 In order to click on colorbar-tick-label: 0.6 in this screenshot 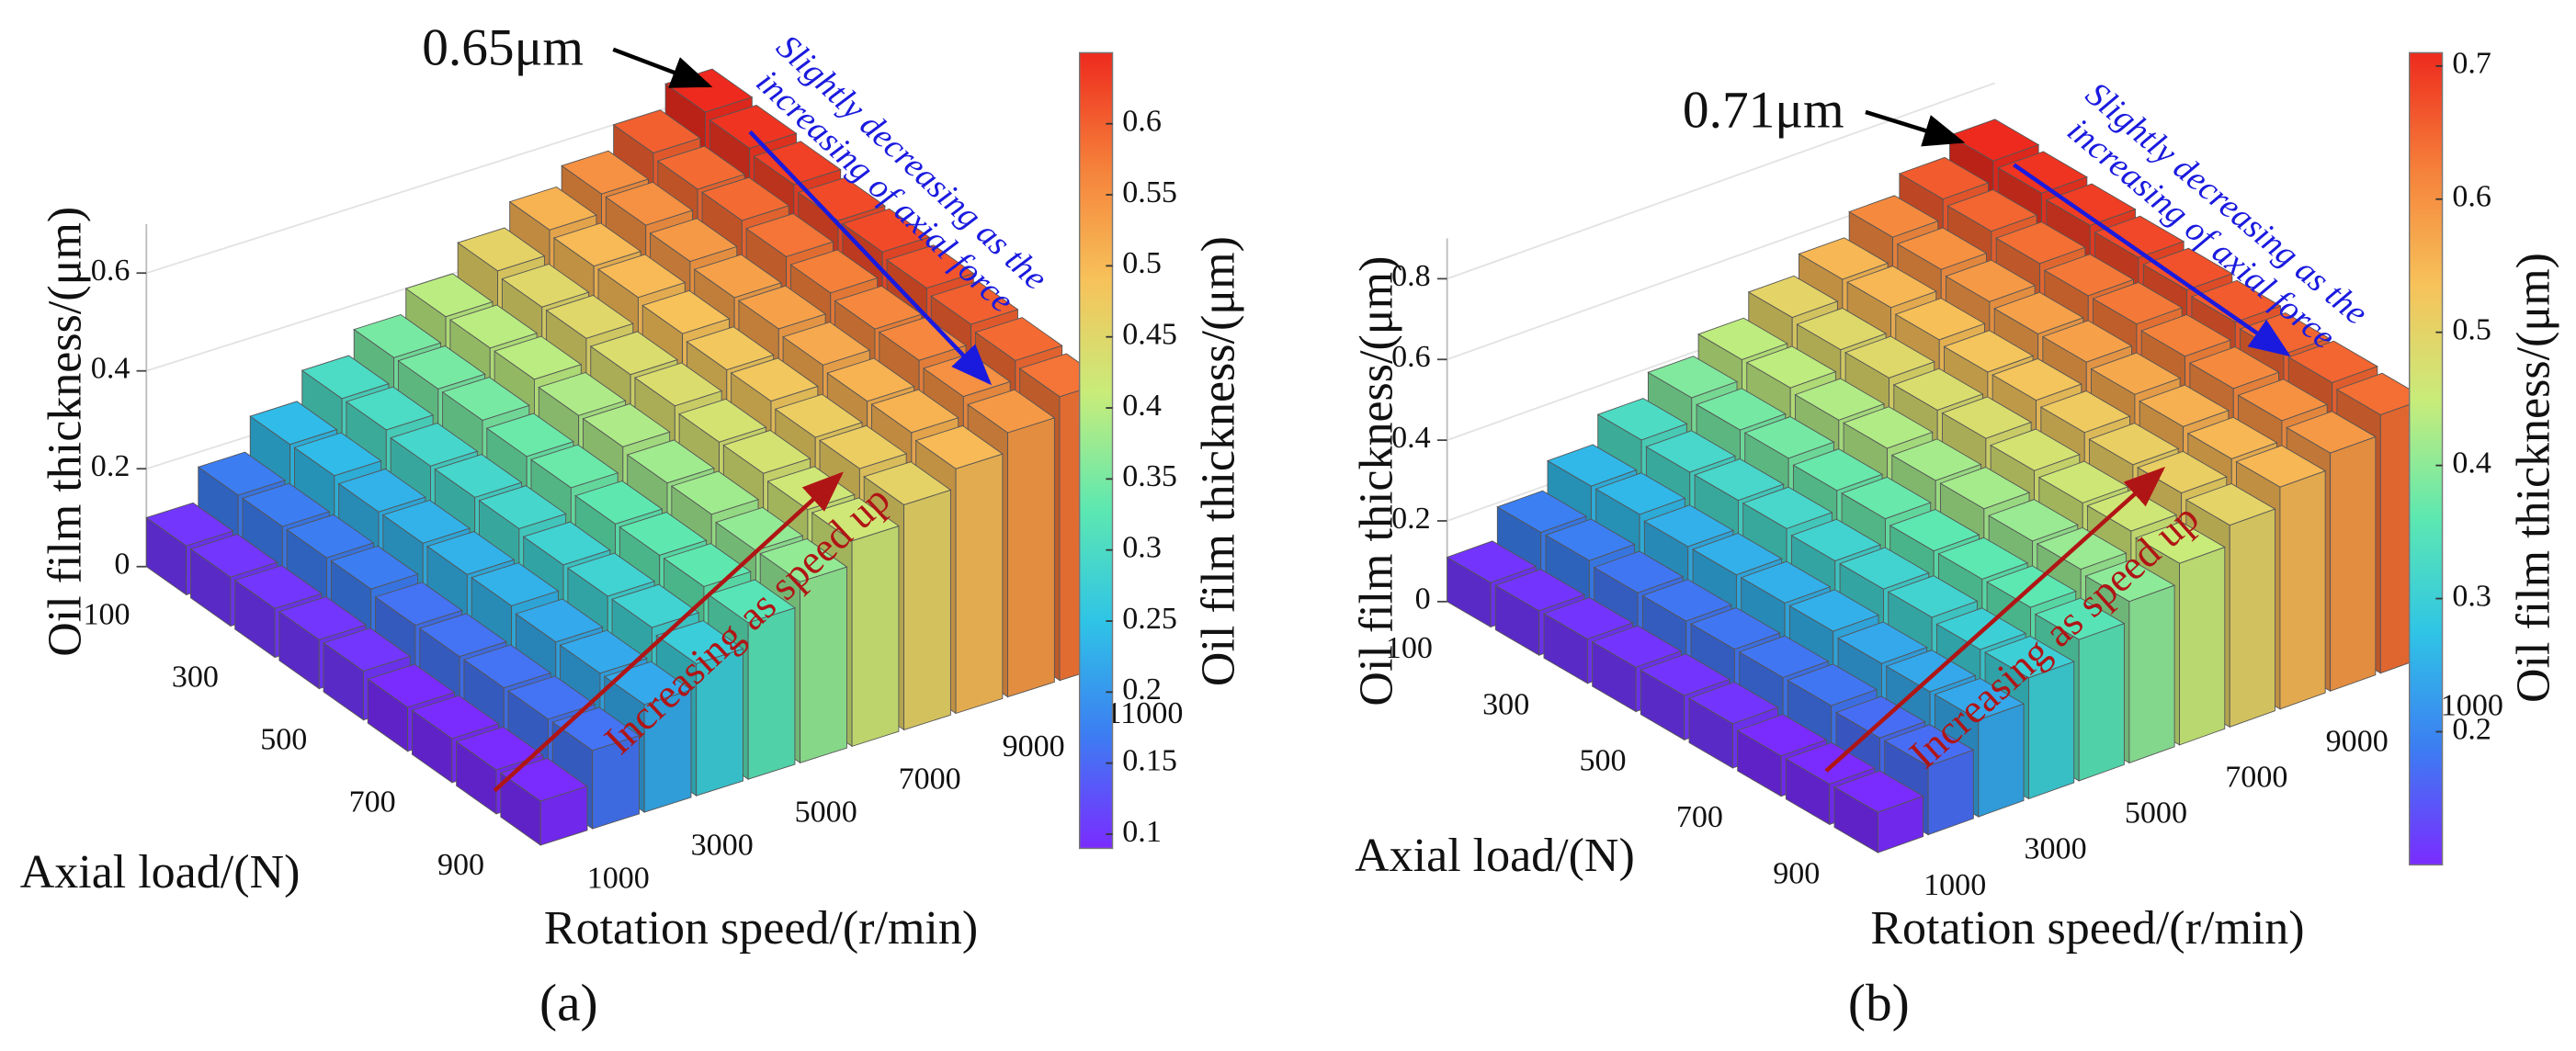, I will do `click(2471, 197)`.